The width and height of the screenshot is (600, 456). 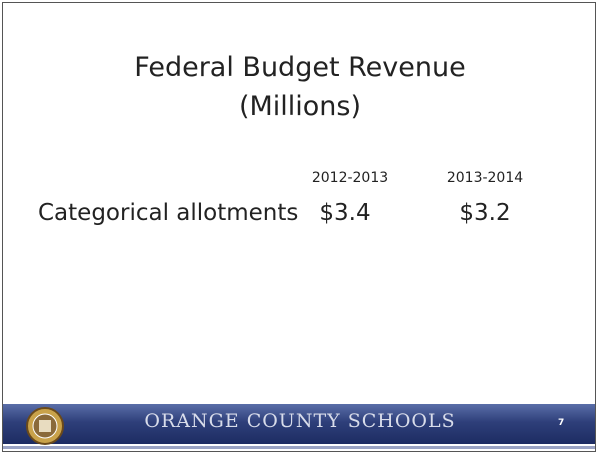 I want to click on footer-band, so click(x=299, y=424).